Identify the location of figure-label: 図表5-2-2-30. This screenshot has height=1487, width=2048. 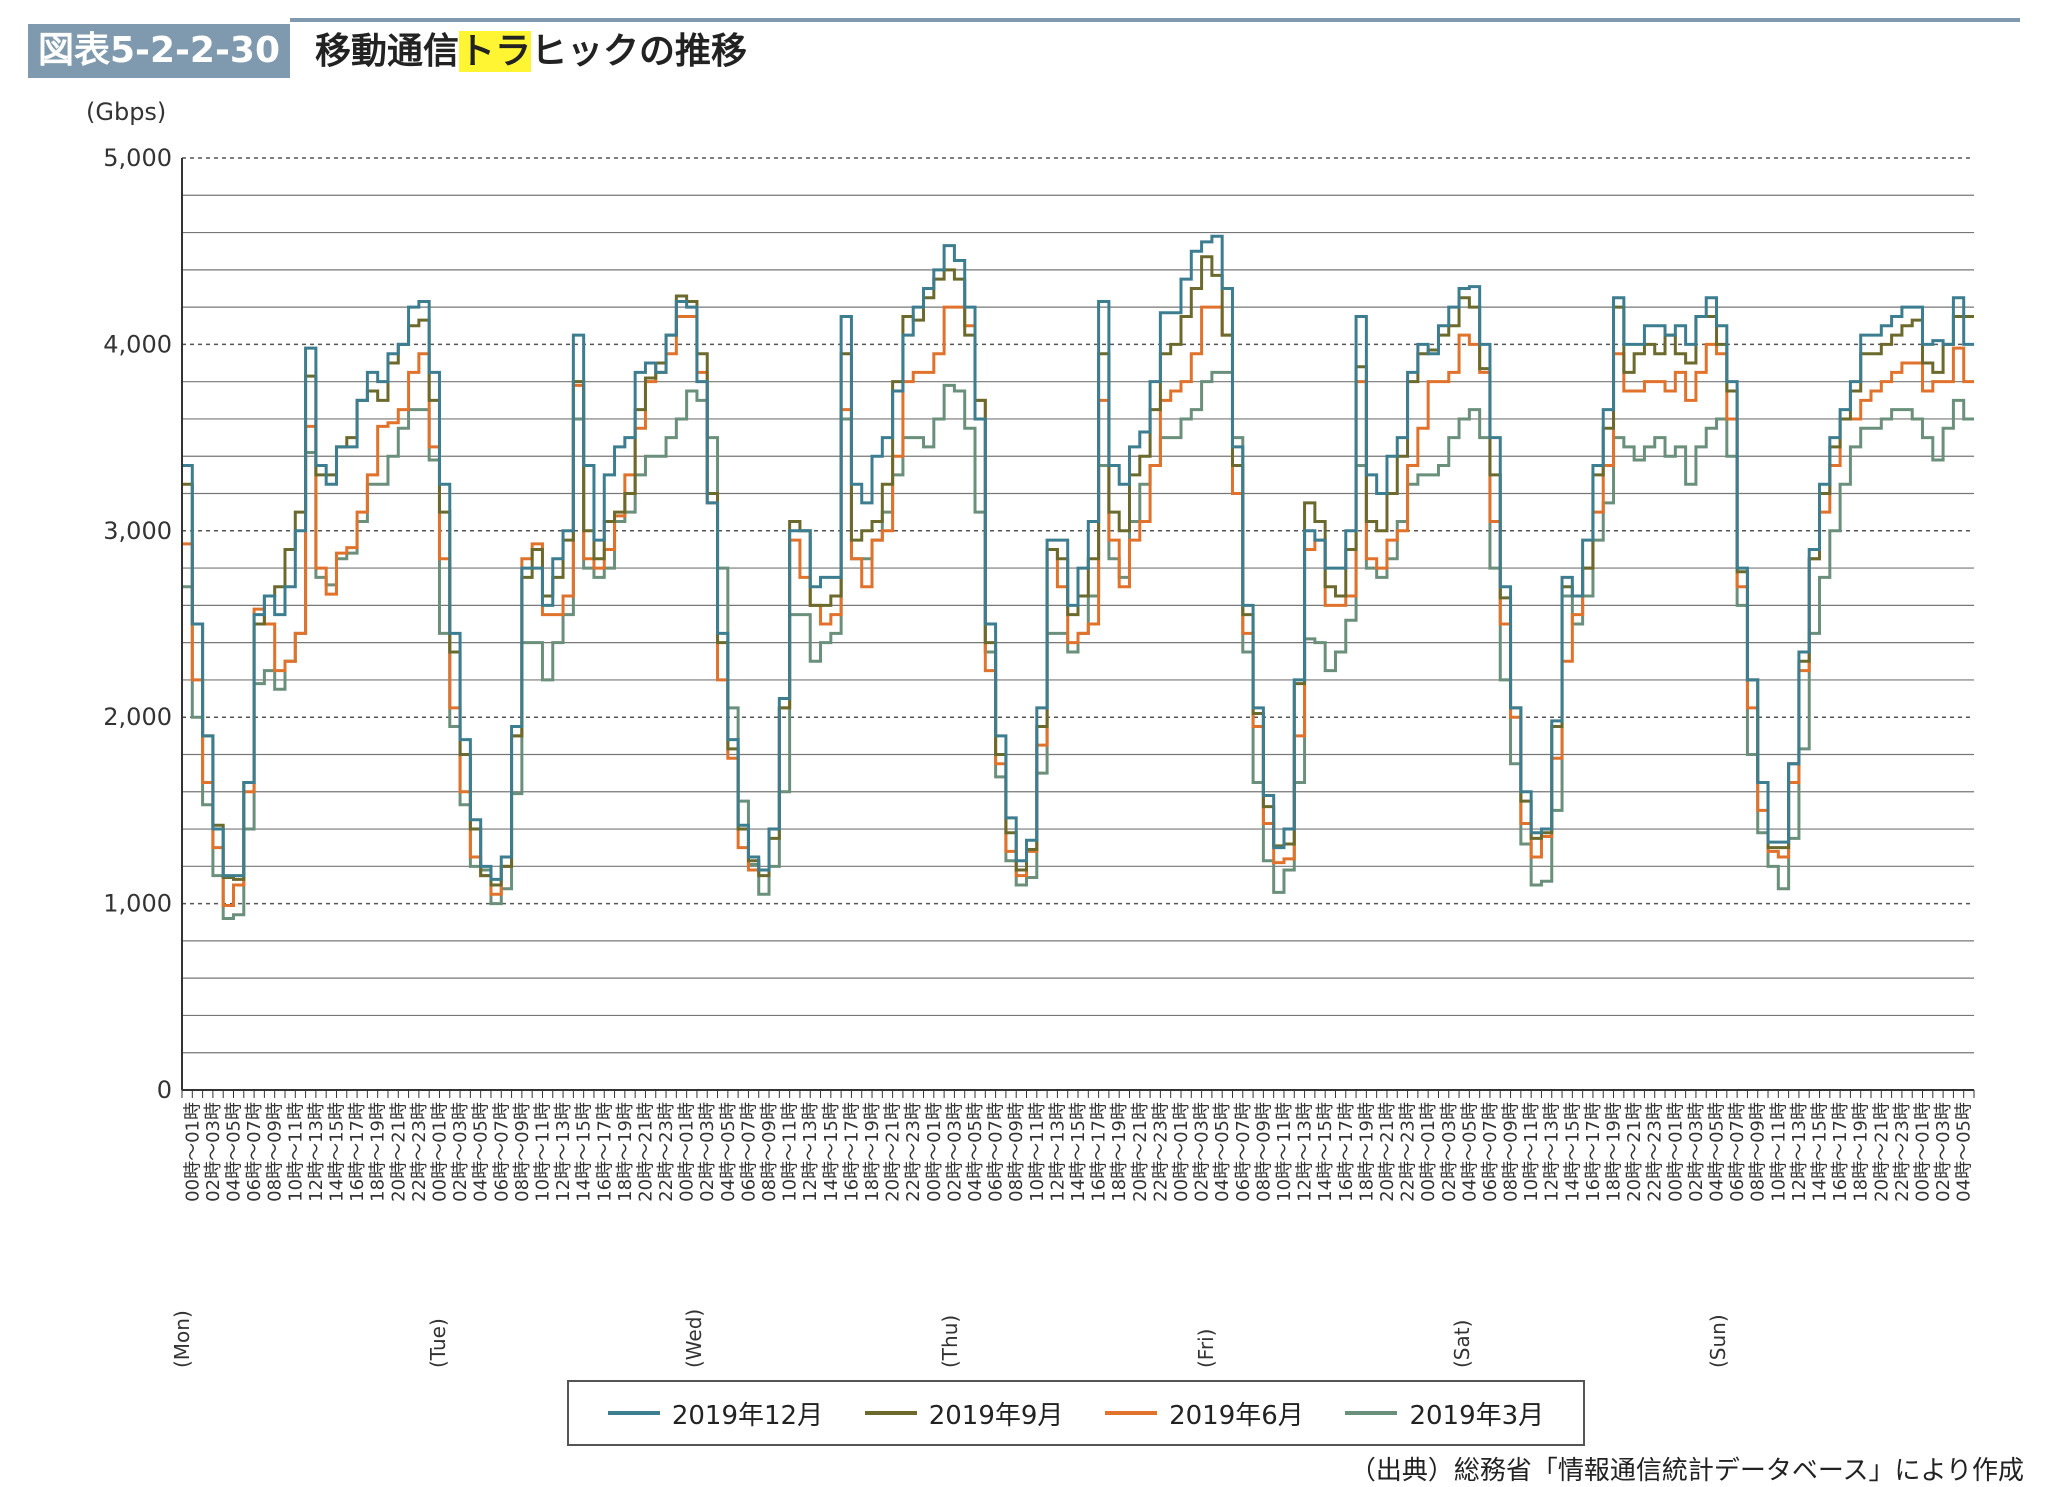
(159, 51).